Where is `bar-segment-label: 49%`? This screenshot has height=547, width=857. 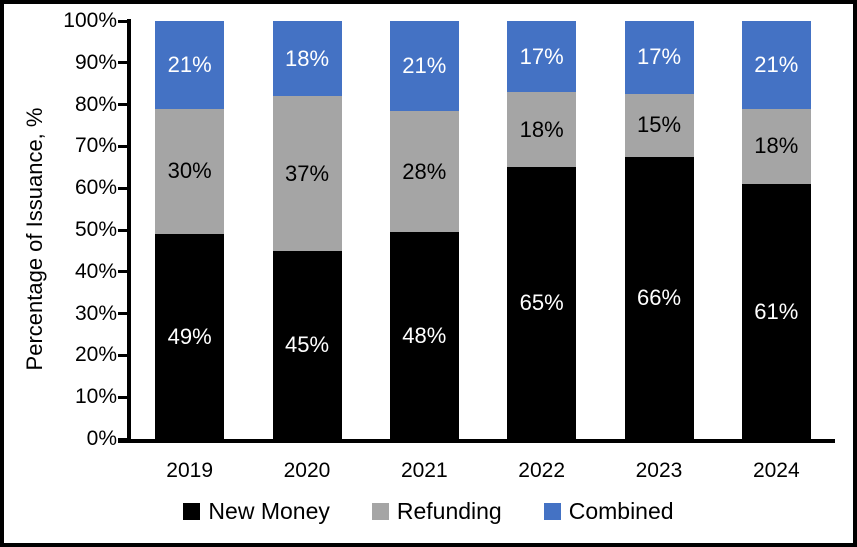 bar-segment-label: 49% is located at coordinates (189, 336).